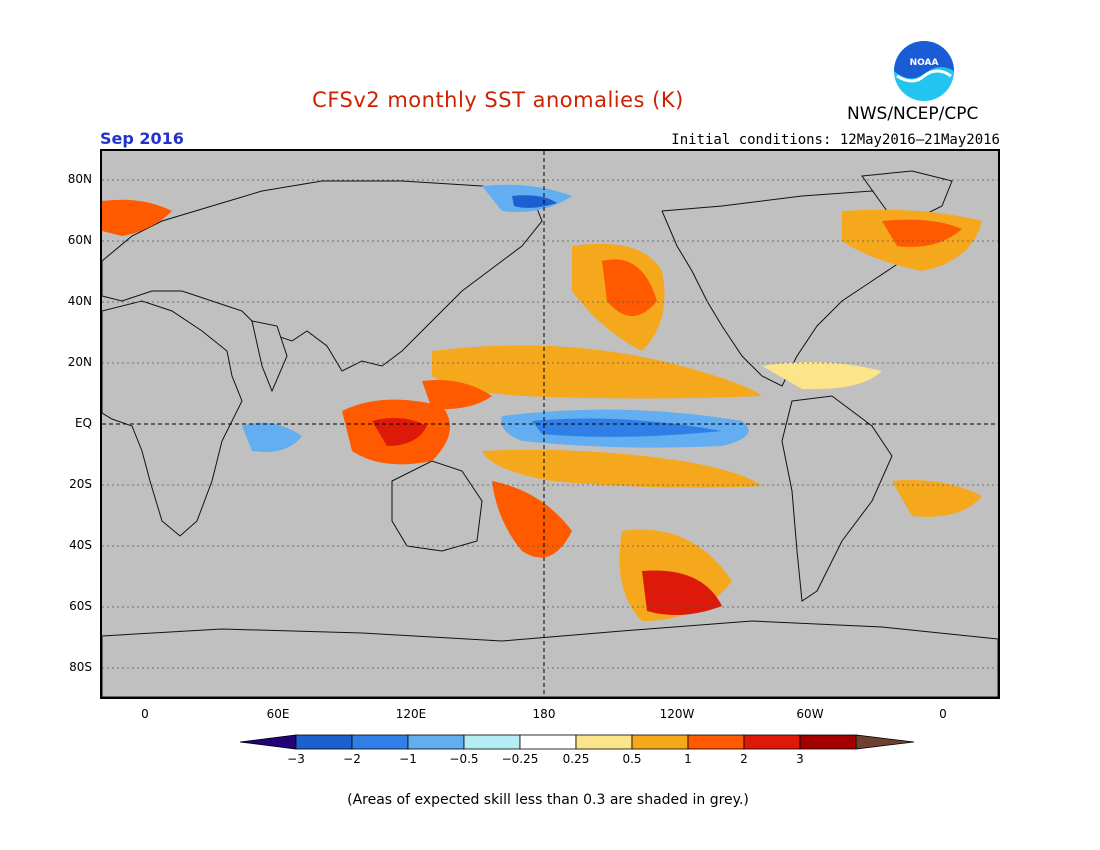 The height and width of the screenshot is (850, 1100). What do you see at coordinates (268, 742) in the screenshot?
I see `colorbar-arrow-low` at bounding box center [268, 742].